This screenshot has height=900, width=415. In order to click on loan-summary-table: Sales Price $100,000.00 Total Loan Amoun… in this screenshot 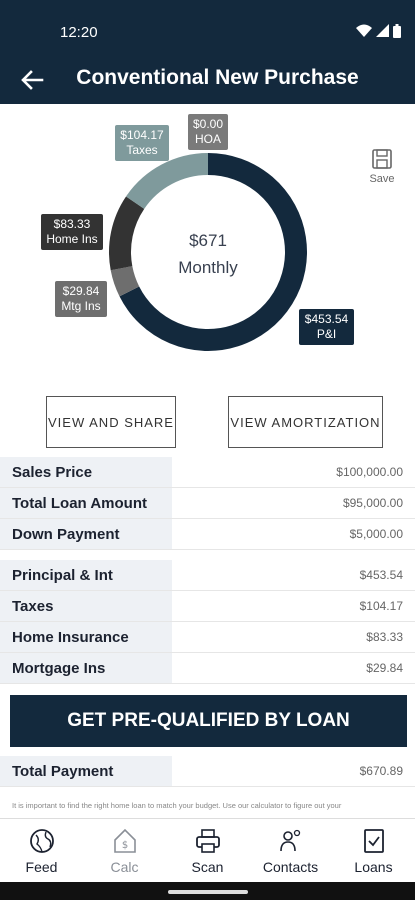, I will do `click(207, 503)`.